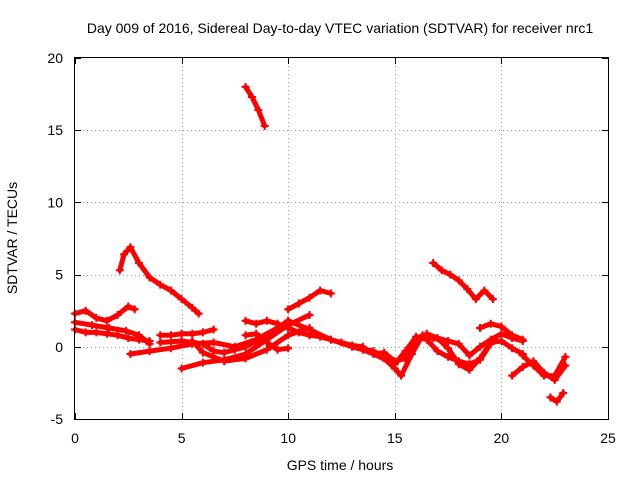 This screenshot has width=640, height=480. I want to click on y-axis-label: SDTVAR / TECUs, so click(12, 238).